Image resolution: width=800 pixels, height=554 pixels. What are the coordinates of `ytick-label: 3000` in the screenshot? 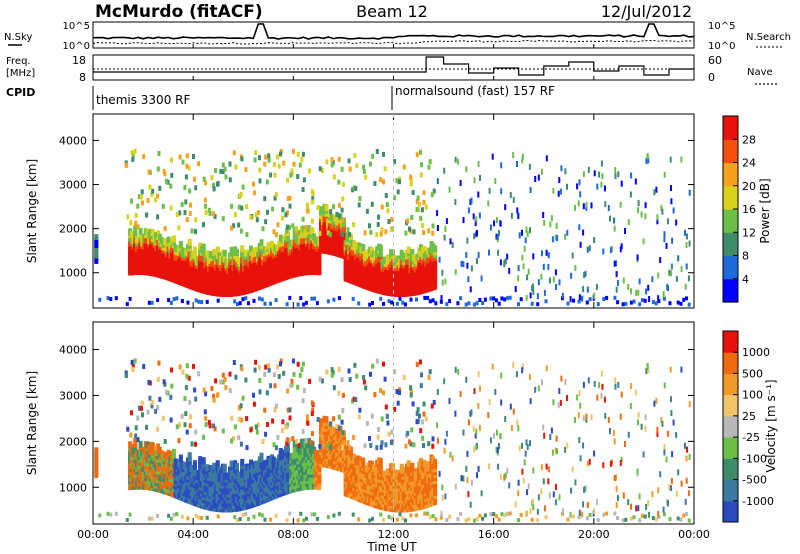 It's located at (73, 185).